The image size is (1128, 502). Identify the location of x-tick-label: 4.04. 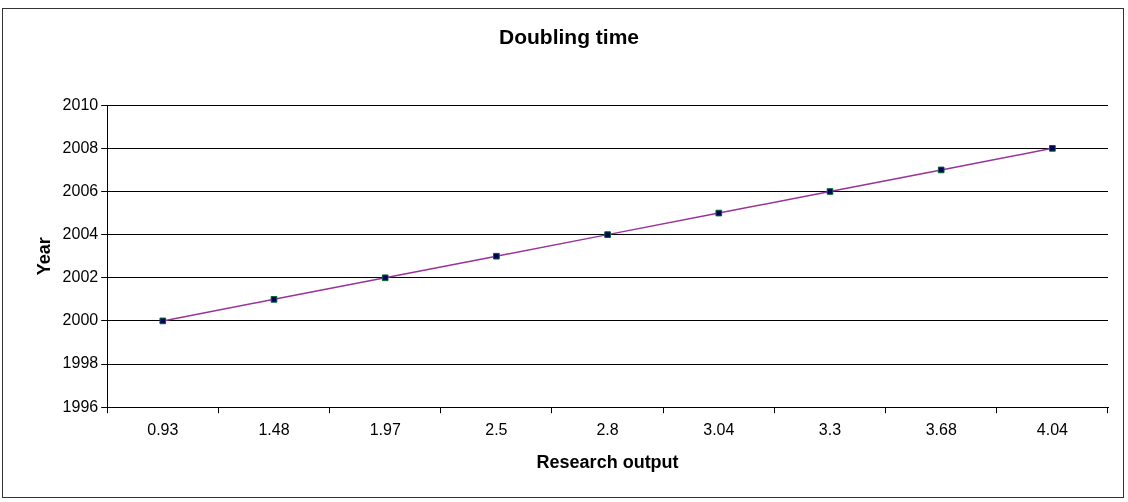
(1052, 430).